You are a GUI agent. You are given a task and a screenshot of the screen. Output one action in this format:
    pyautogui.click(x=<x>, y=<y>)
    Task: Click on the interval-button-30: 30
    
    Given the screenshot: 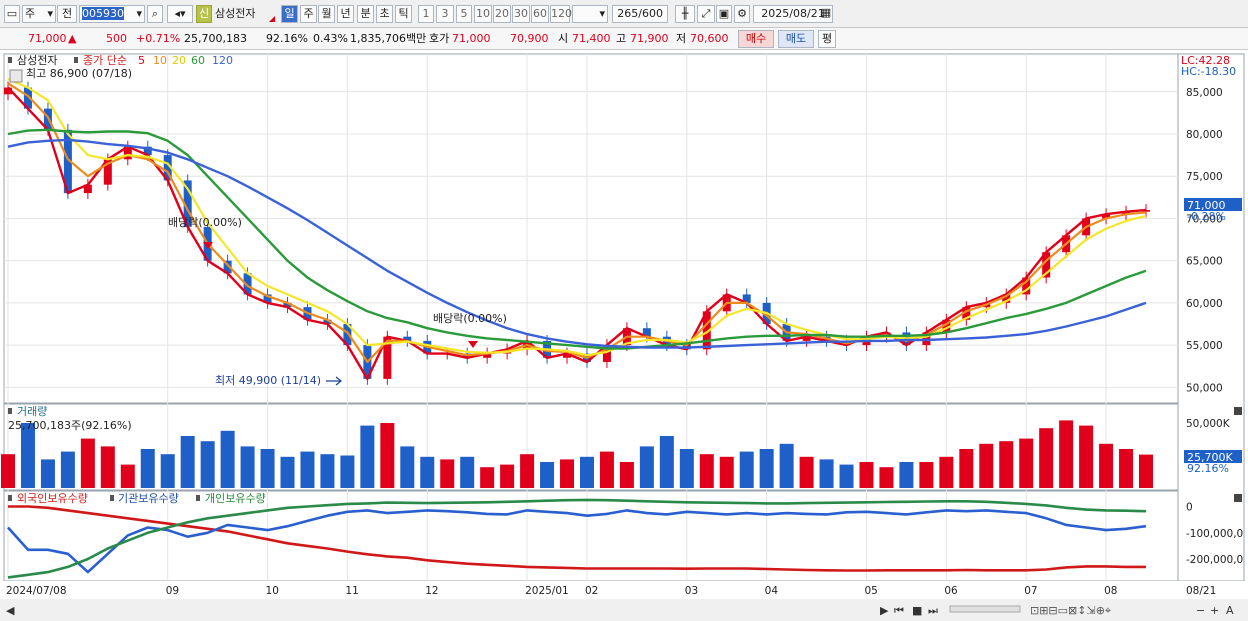 What is the action you would take?
    pyautogui.click(x=521, y=14)
    